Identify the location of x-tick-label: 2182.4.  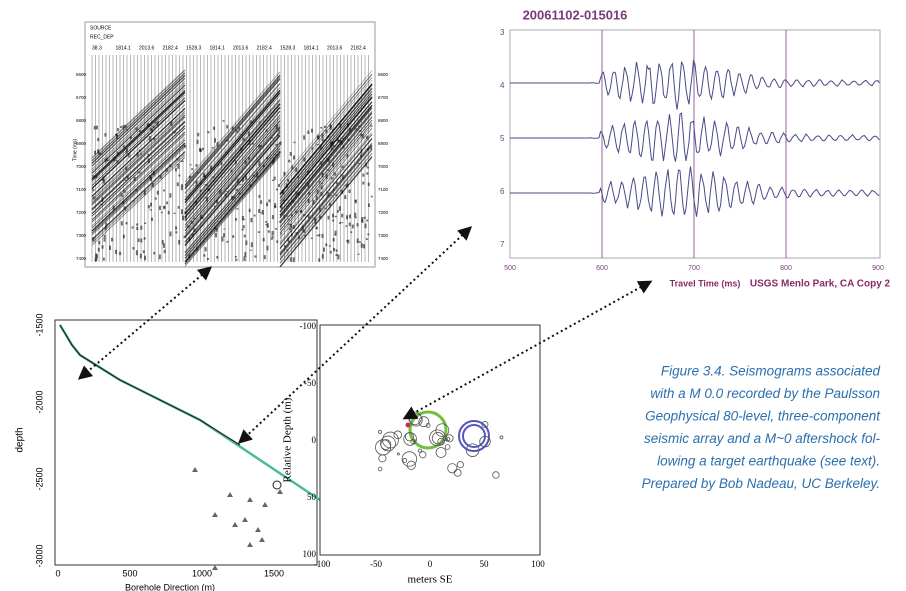
(359, 48).